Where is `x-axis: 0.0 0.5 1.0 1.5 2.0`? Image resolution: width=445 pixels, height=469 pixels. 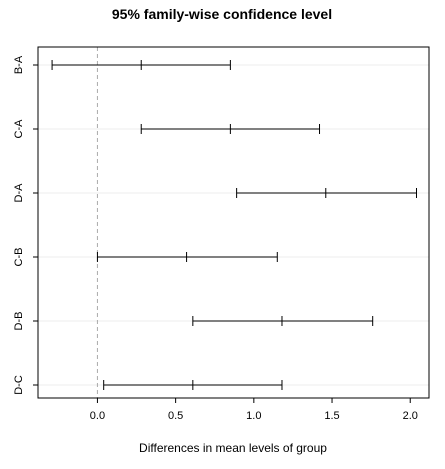
x-axis: 0.0 0.5 1.0 1.5 2.0 is located at coordinates (254, 410).